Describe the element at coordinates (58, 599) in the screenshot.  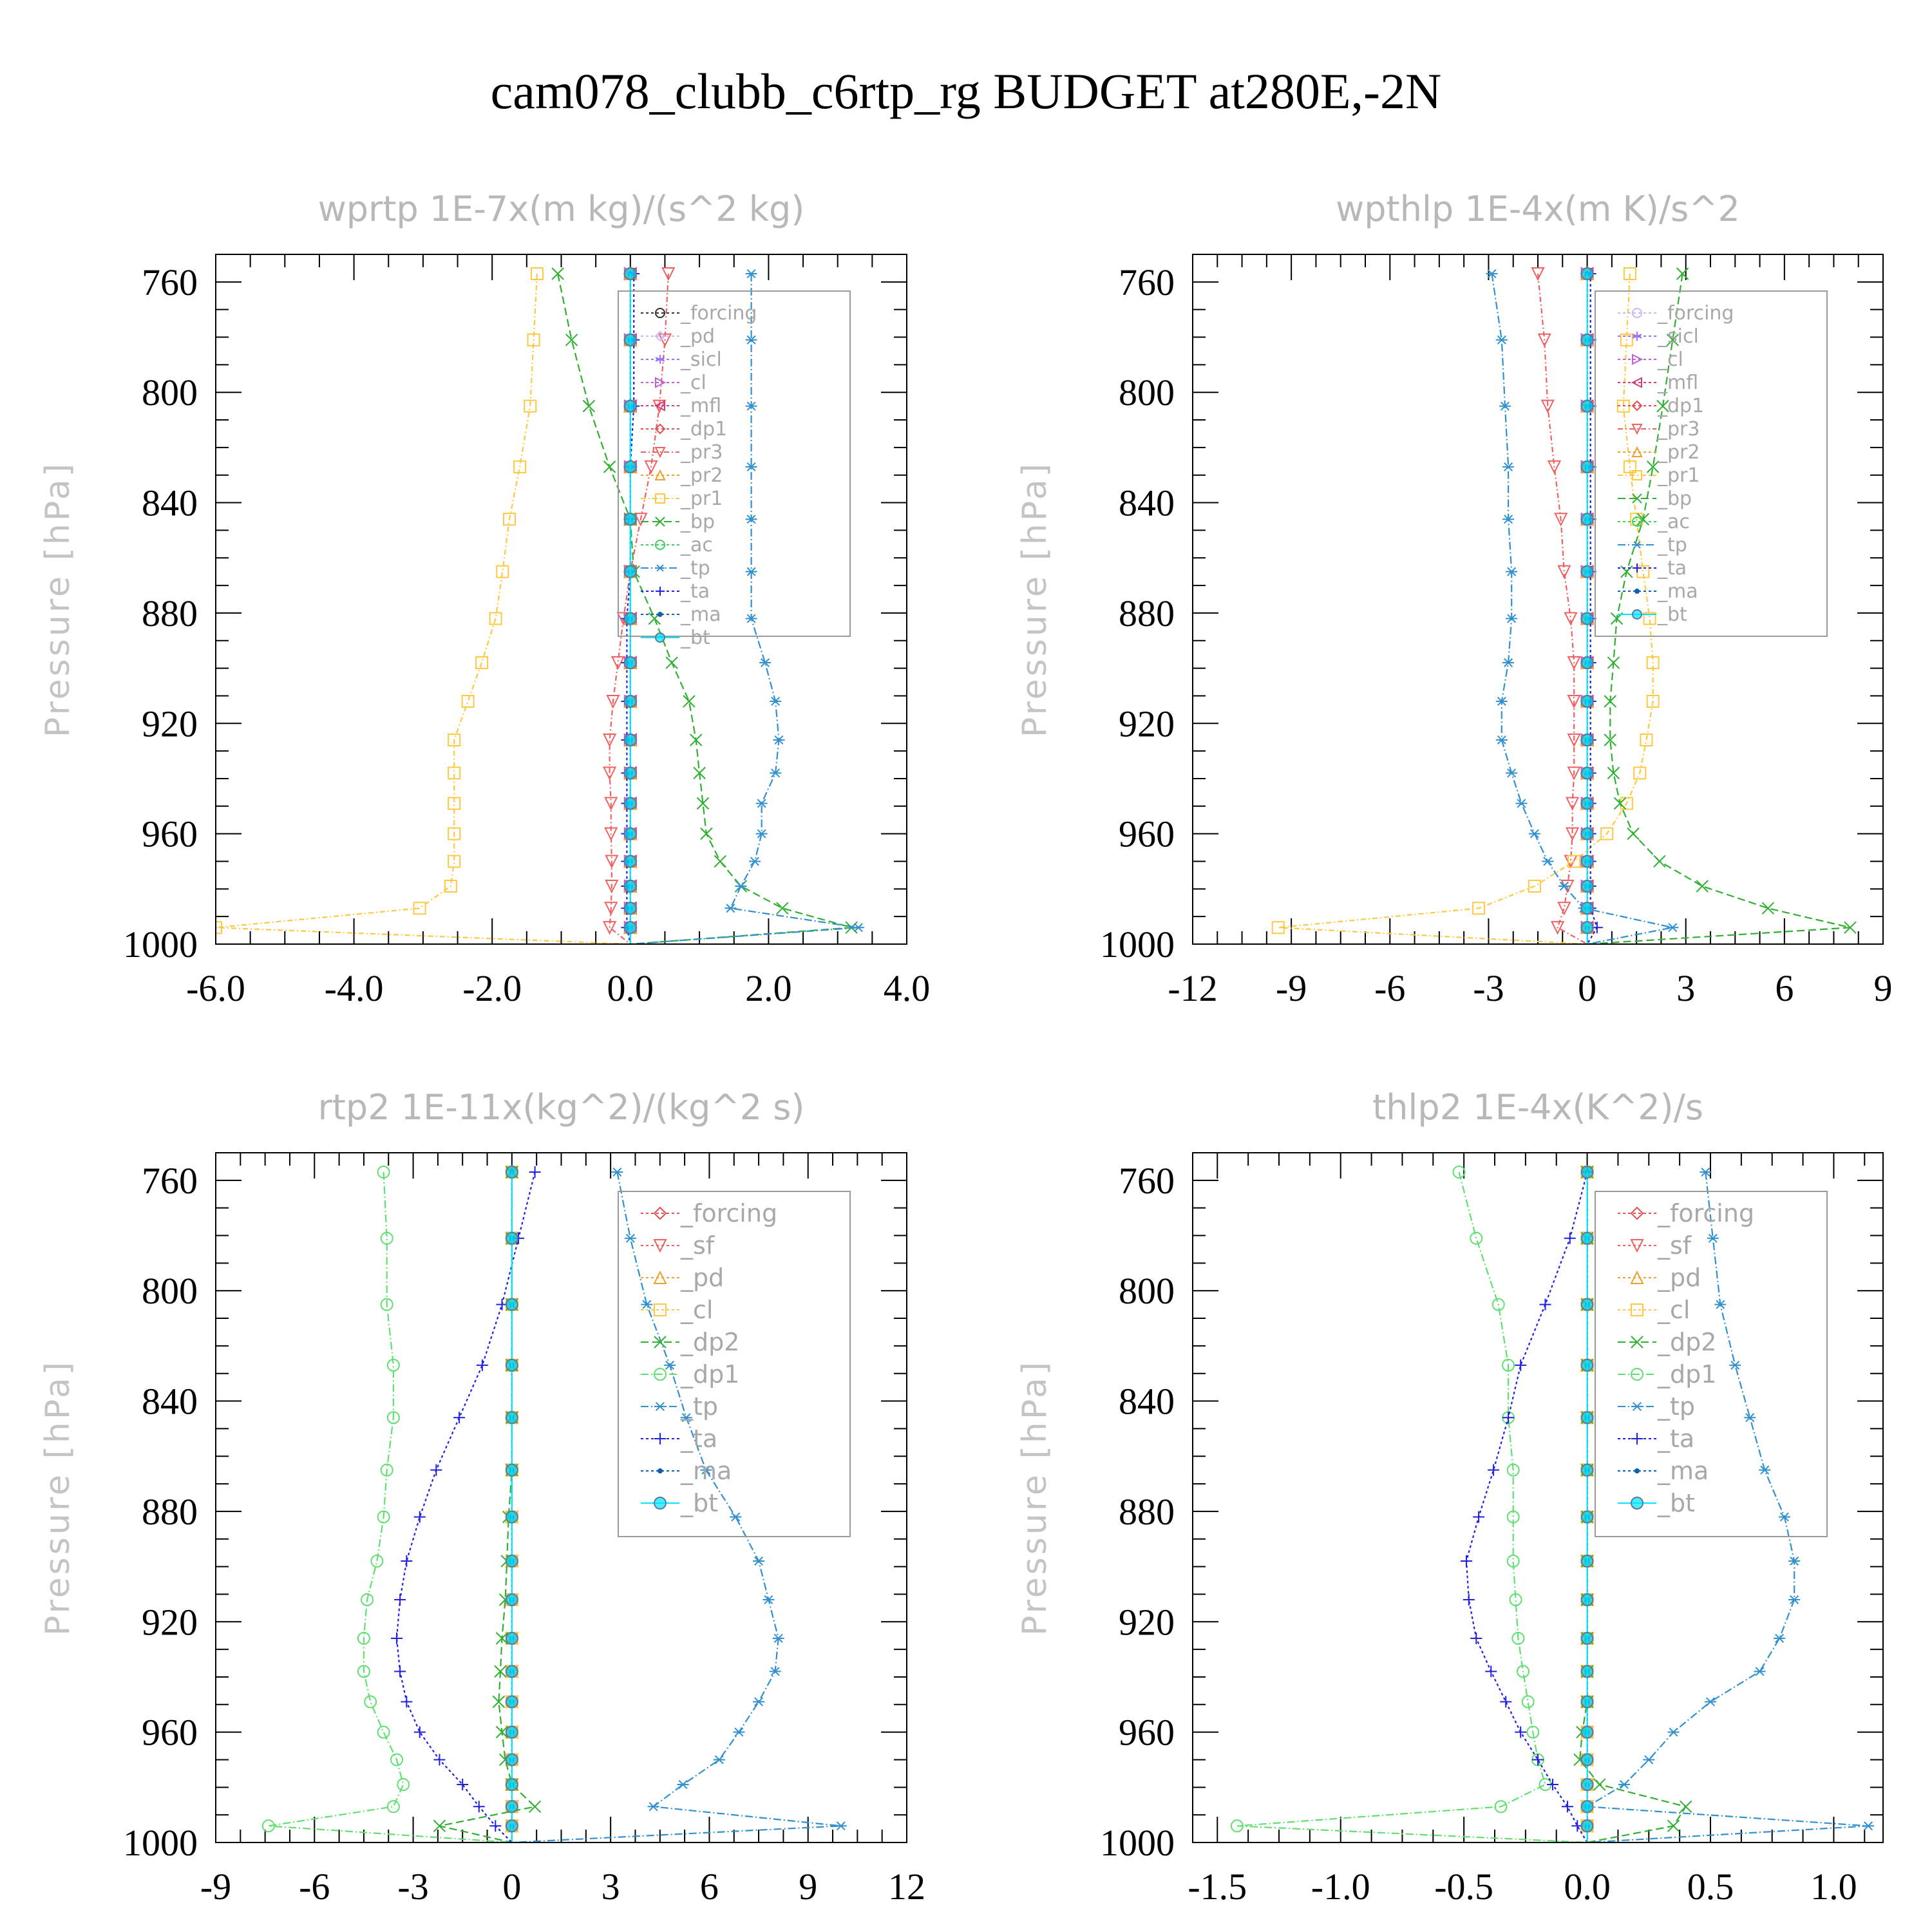
I see `y-axis-label: Pressure [hPa]` at that location.